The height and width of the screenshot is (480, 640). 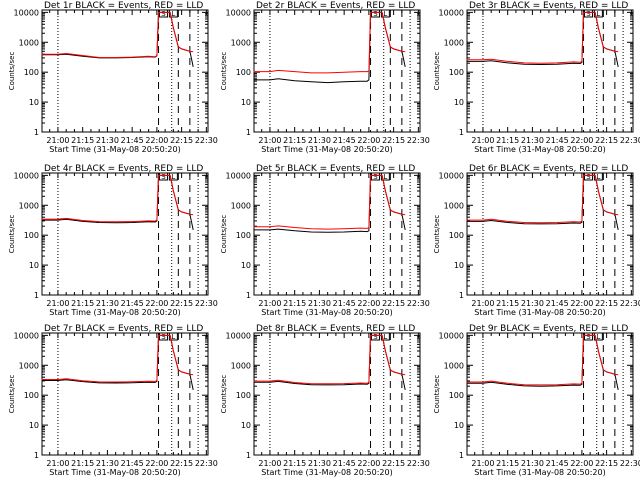 What do you see at coordinates (123, 329) in the screenshot?
I see `panel-title: Det 7r BLACK = Events, RED = LLD` at bounding box center [123, 329].